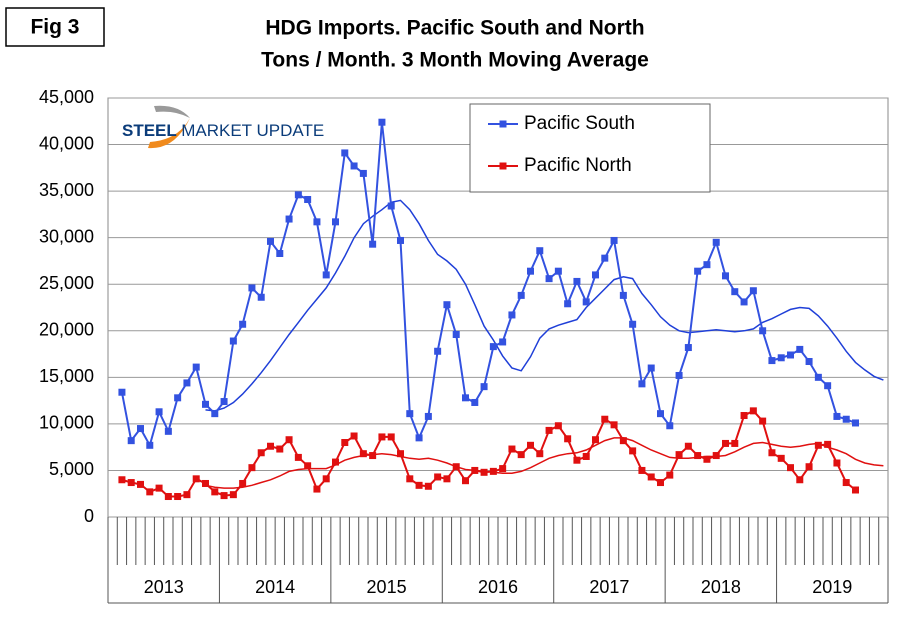  I want to click on y-tick-label: 45,000, so click(66, 97).